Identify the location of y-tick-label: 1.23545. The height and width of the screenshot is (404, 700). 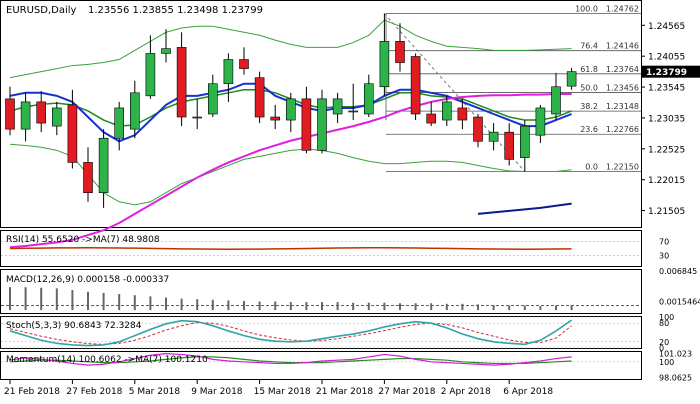
(666, 89).